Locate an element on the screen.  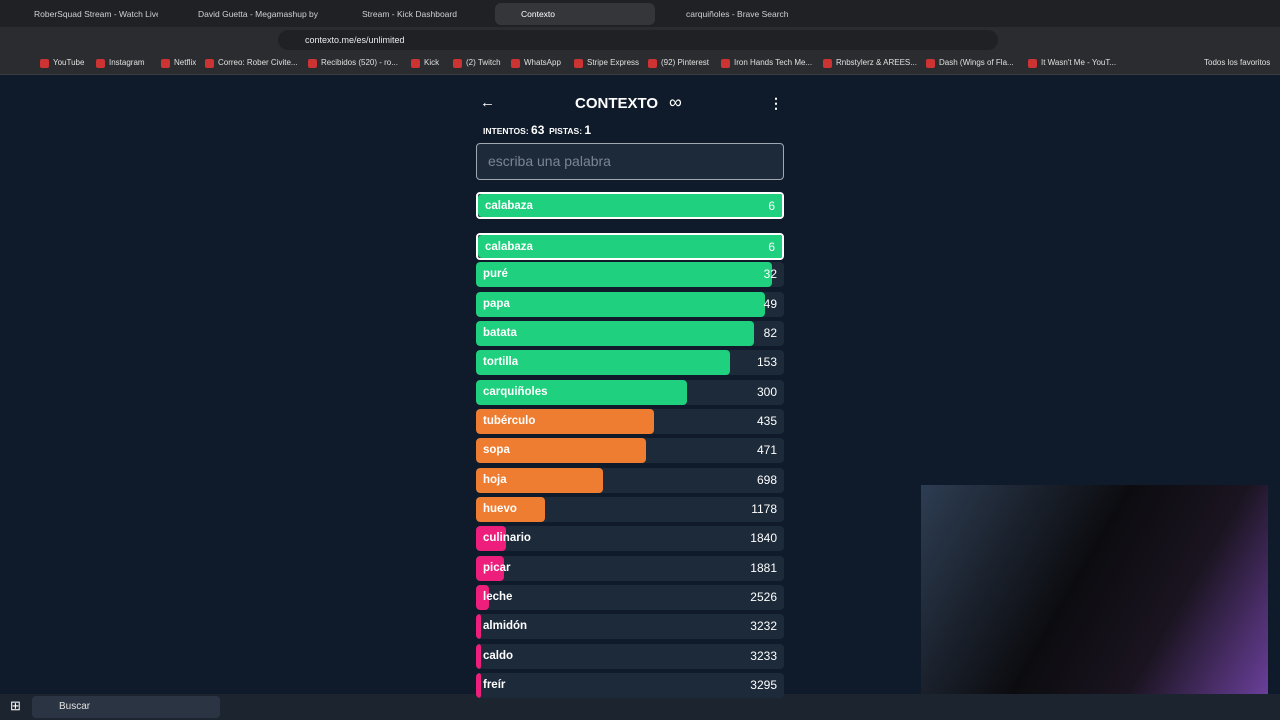
browser-tab: Stream - Kick Dashboard is located at coordinates (409, 14).